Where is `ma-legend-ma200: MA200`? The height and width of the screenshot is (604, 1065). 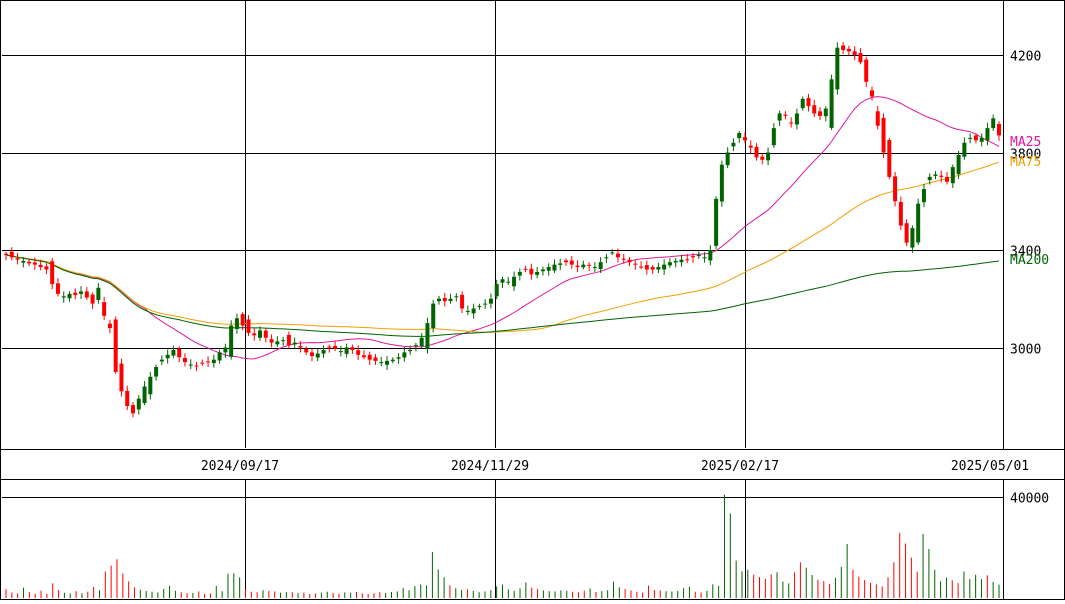 ma-legend-ma200: MA200 is located at coordinates (1029, 260).